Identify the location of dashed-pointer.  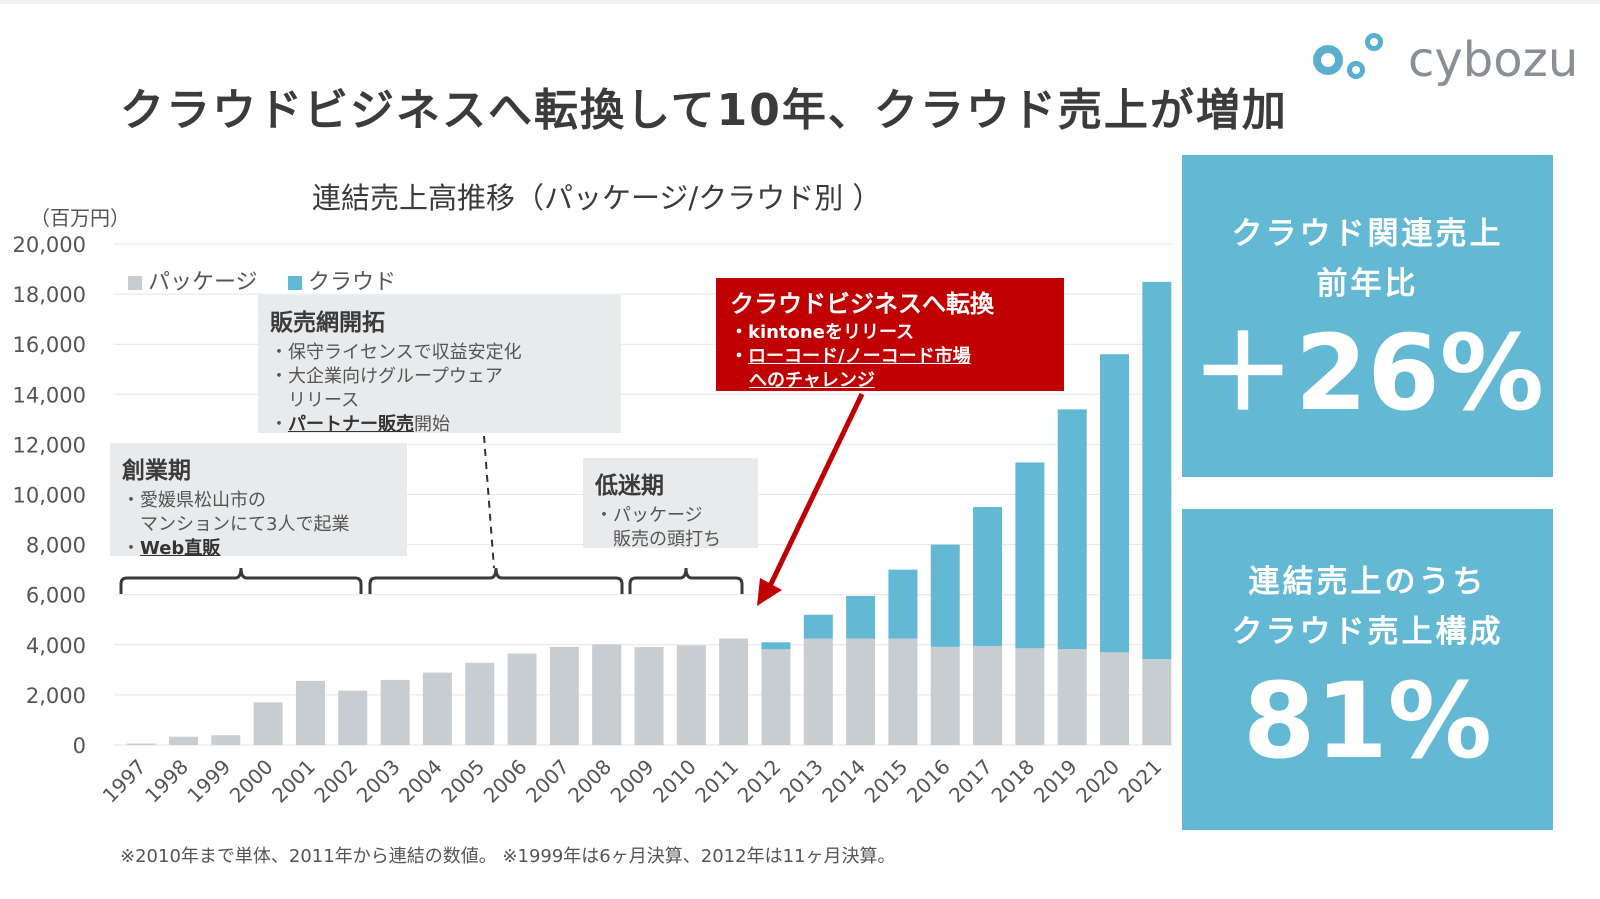
(489, 502).